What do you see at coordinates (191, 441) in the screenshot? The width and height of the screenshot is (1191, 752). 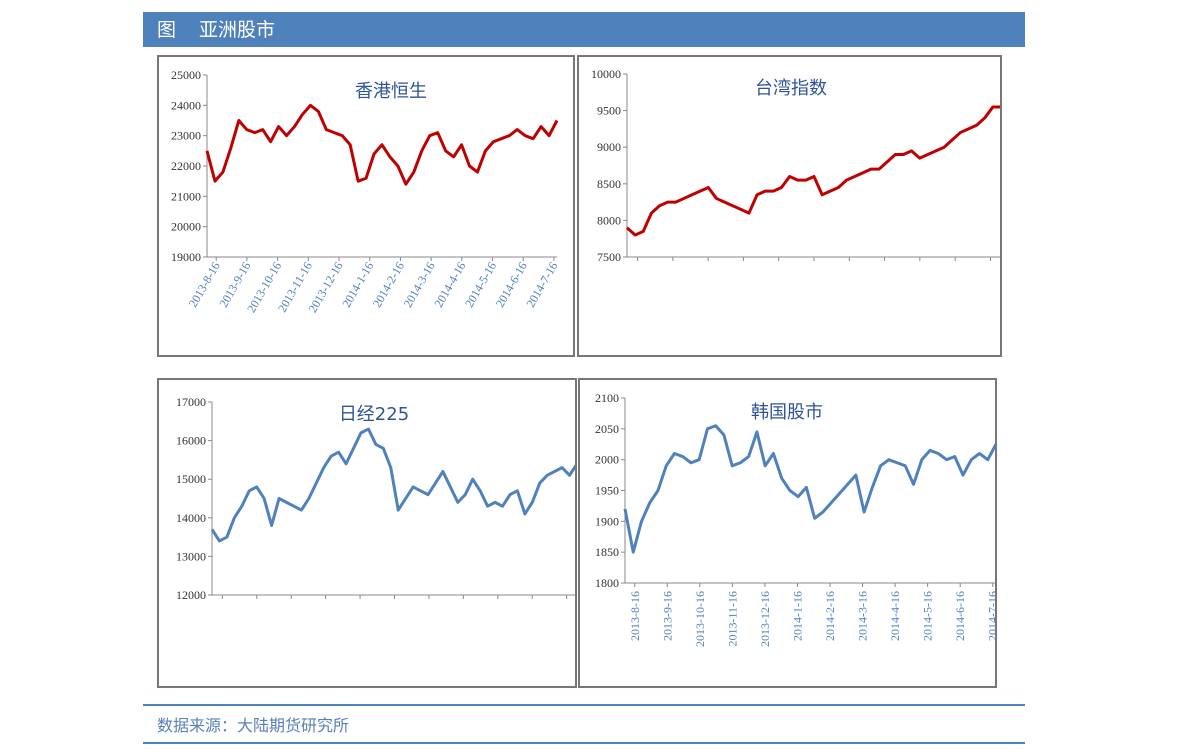 I see `y-tick-label: 16000` at bounding box center [191, 441].